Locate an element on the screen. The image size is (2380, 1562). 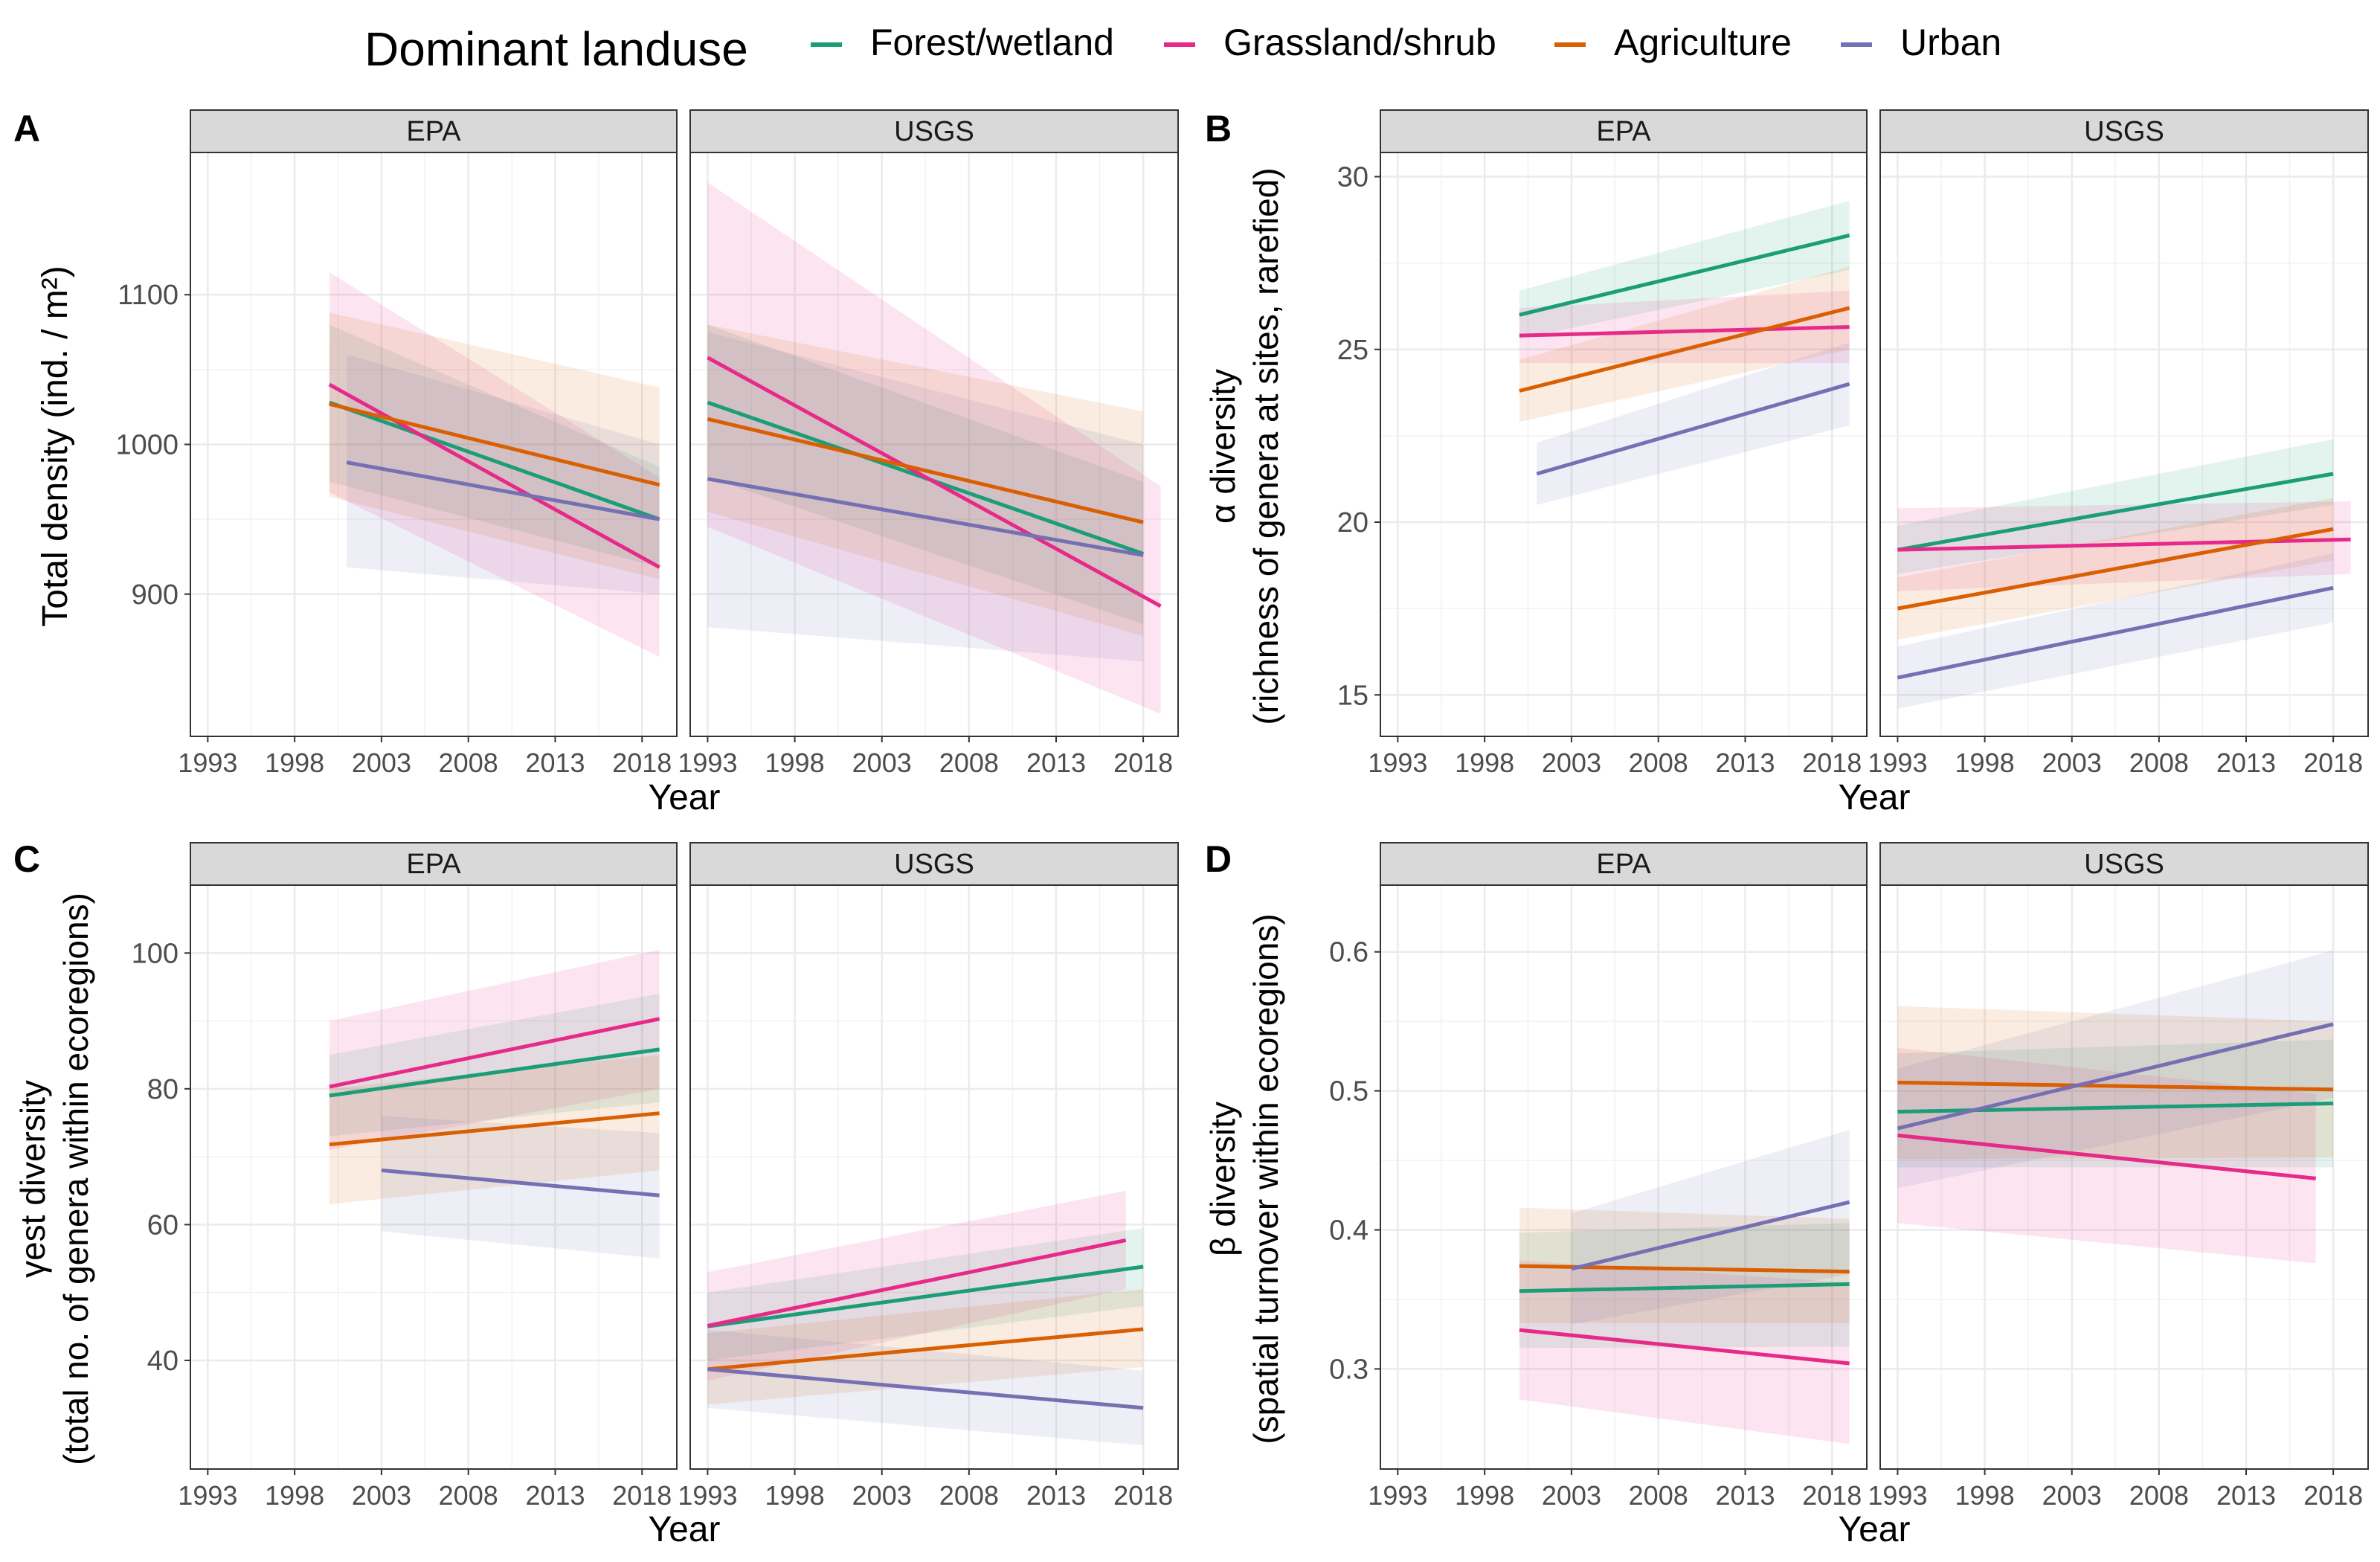
x-axis-label: Year is located at coordinates (1875, 1529).